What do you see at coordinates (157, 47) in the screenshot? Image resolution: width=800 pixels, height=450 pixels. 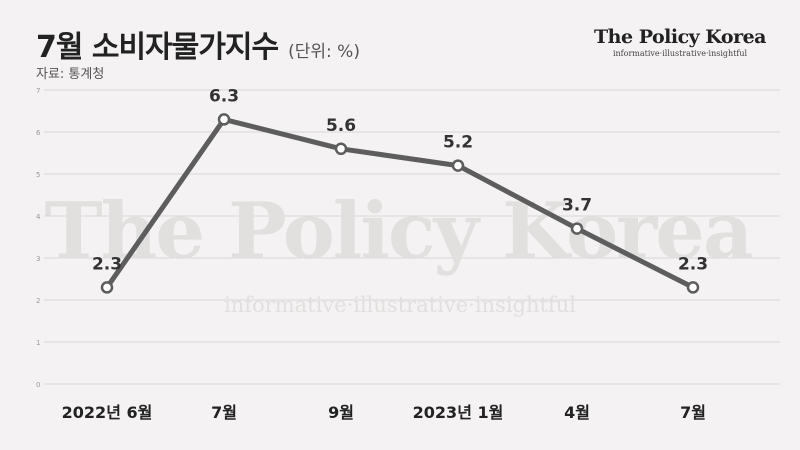 I see `chart-title: 7월 소비자물가지수` at bounding box center [157, 47].